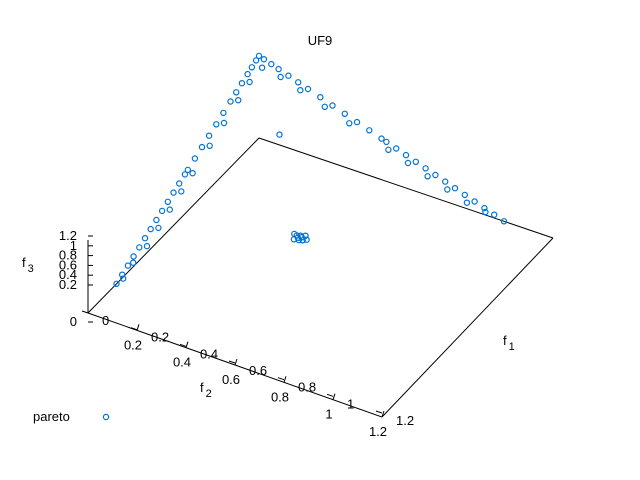 This screenshot has height=480, width=640. What do you see at coordinates (106, 417) in the screenshot?
I see `legend-marker-pareto` at bounding box center [106, 417].